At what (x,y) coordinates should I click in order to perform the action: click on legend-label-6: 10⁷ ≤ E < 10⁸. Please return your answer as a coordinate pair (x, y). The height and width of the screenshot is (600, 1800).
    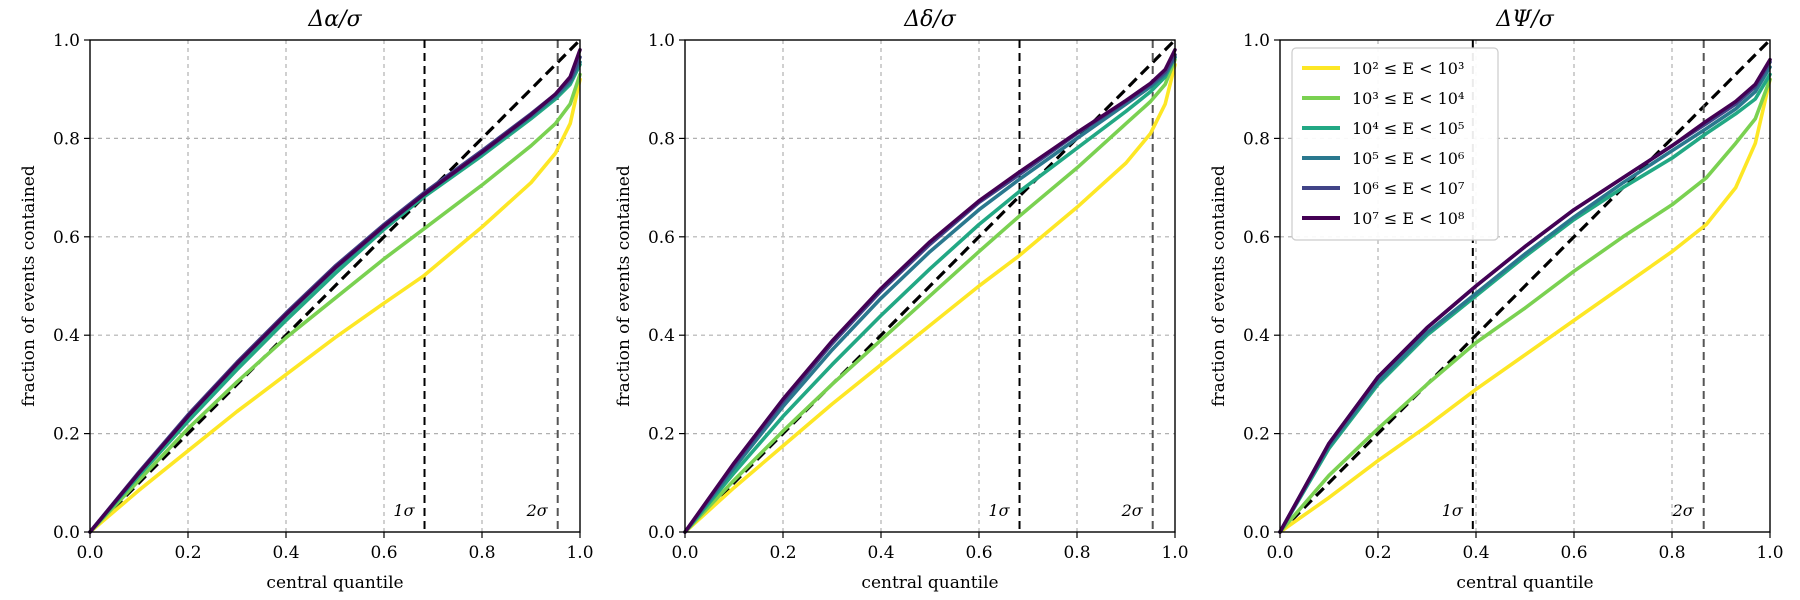
    Looking at the image, I should click on (1408, 218).